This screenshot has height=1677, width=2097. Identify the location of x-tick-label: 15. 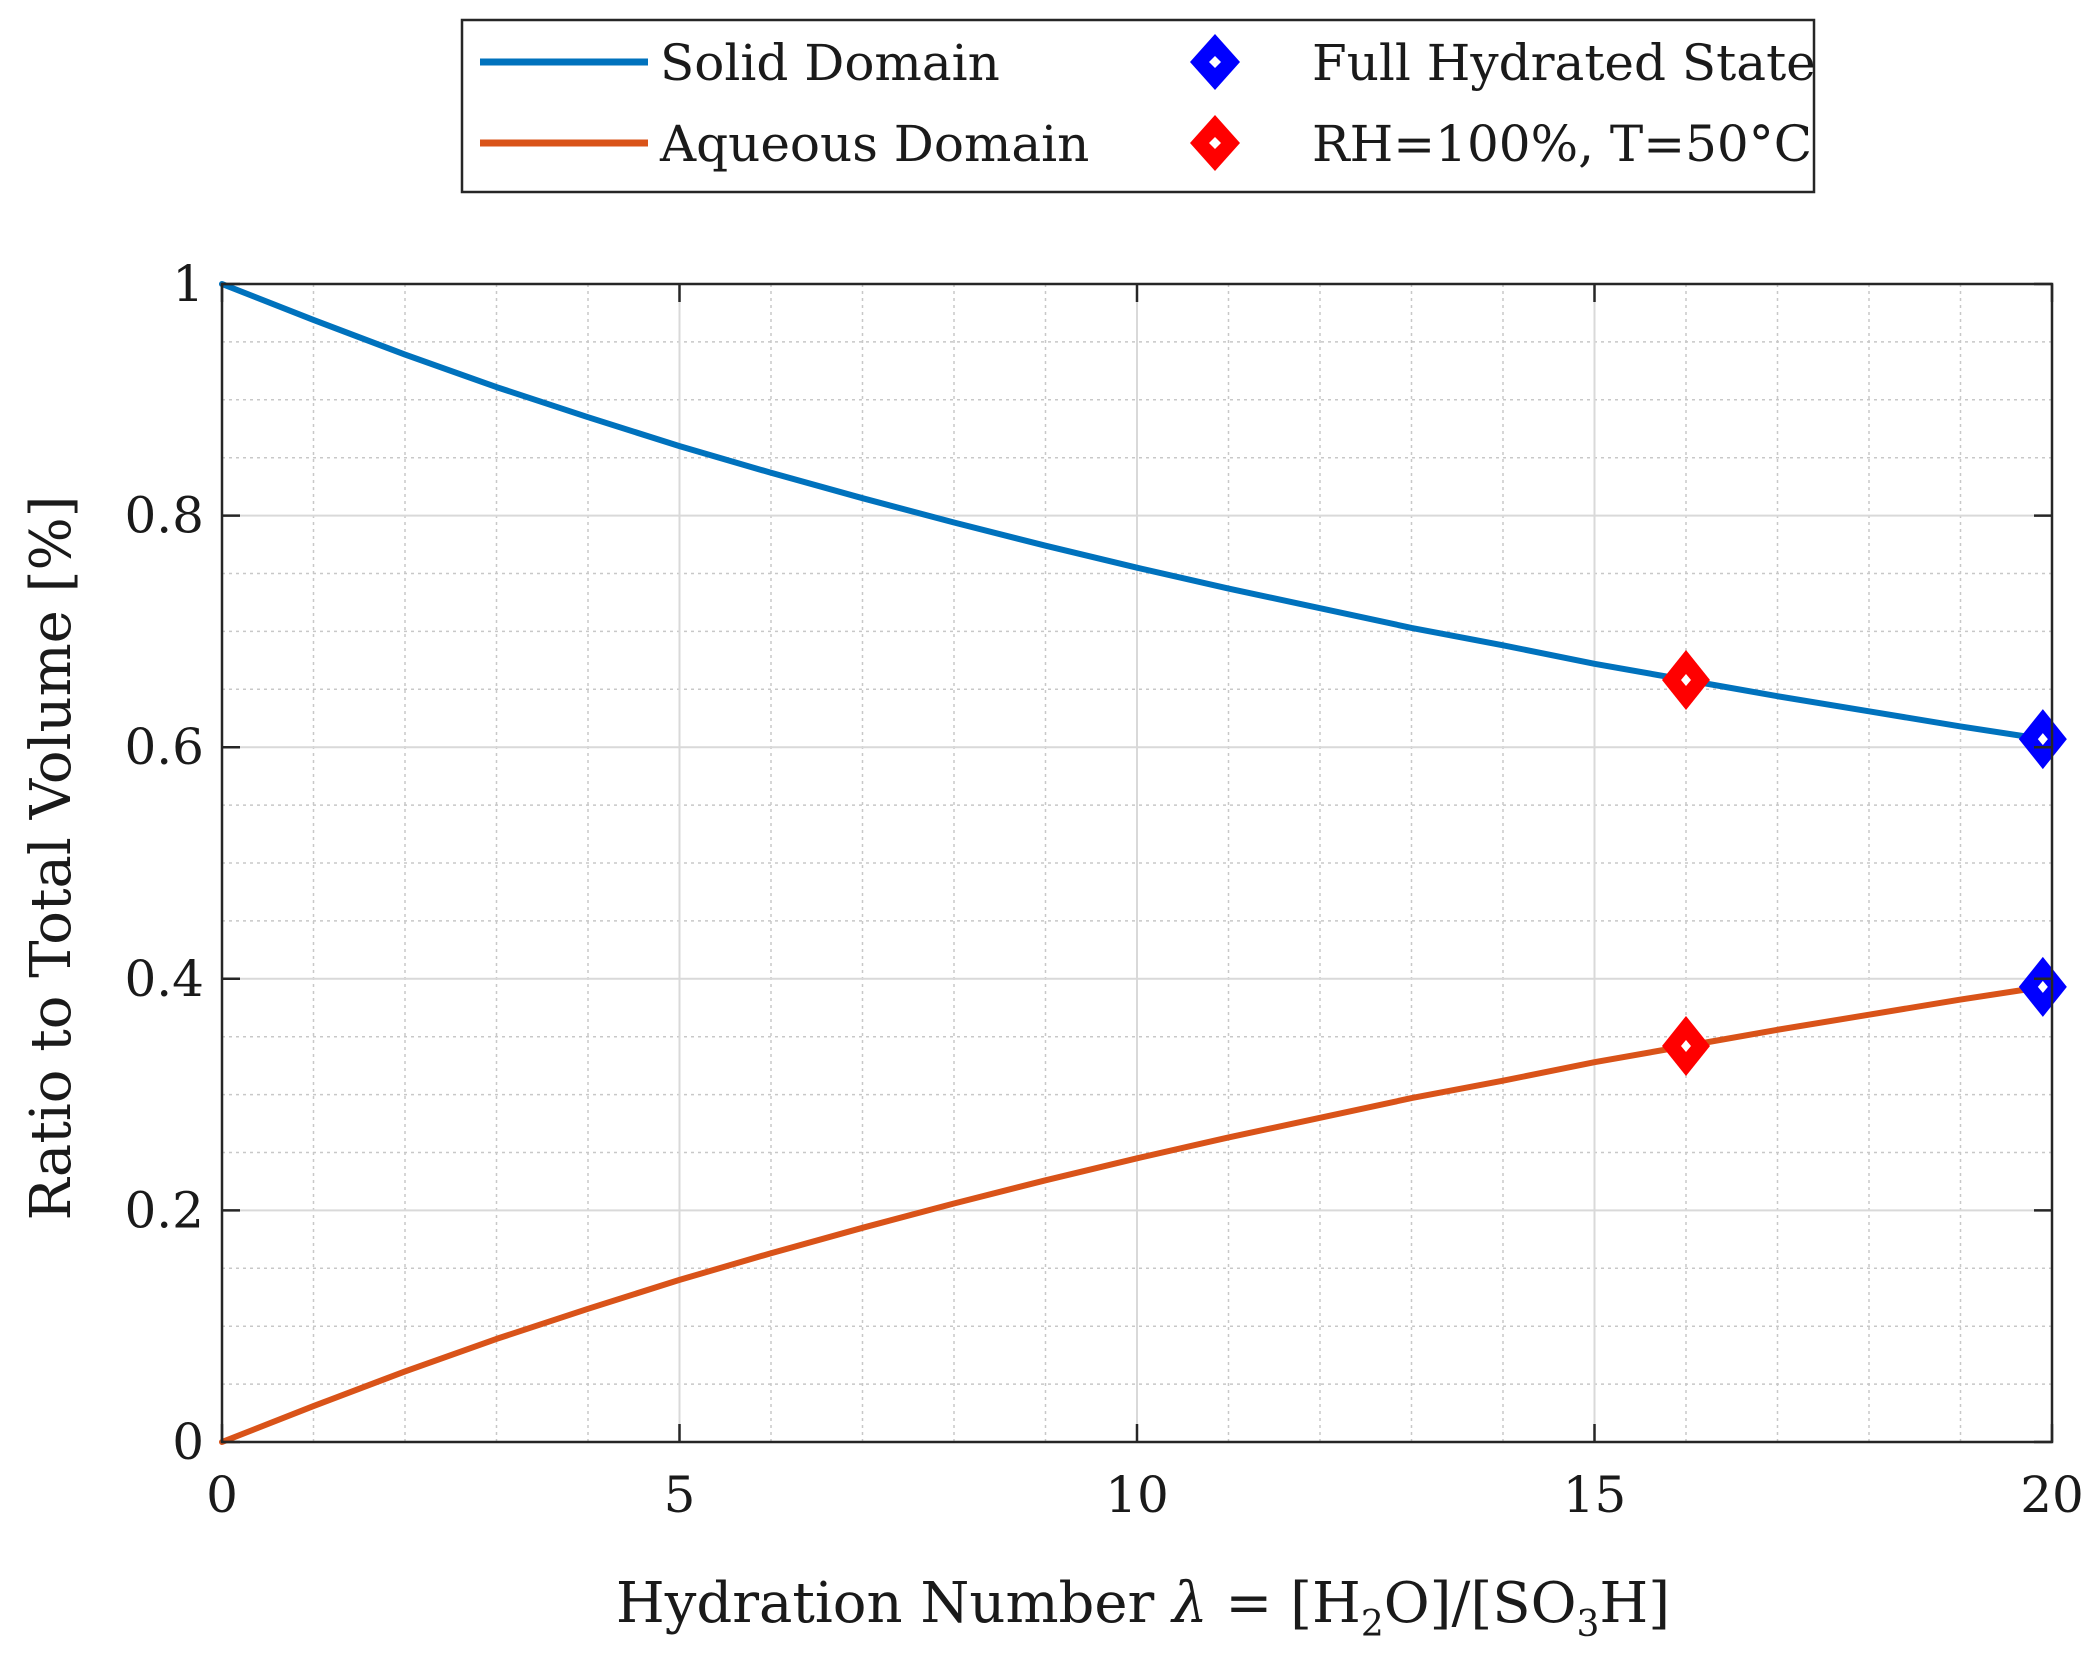
(1595, 1495).